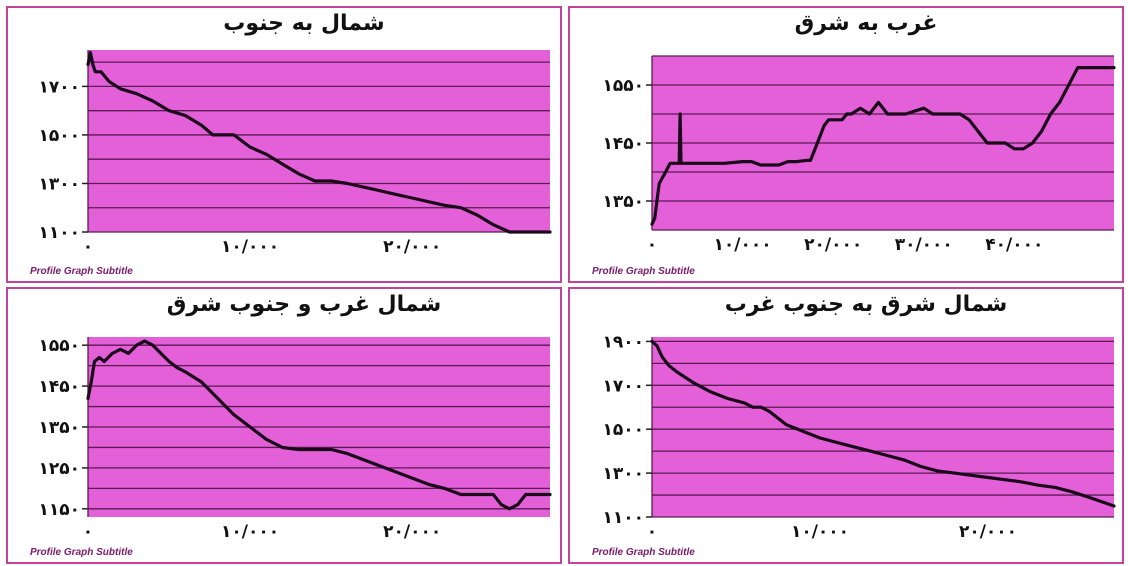 Image resolution: width=1128 pixels, height=566 pixels. I want to click on y-tick-label-1: ۱۲۵۰, so click(59, 469).